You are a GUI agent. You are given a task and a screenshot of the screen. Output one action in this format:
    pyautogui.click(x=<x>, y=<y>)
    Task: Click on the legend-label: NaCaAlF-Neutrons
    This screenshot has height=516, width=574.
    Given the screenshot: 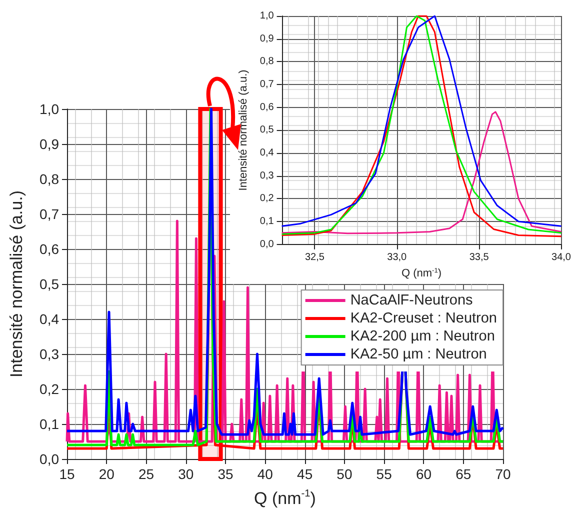 What is the action you would take?
    pyautogui.click(x=411, y=300)
    